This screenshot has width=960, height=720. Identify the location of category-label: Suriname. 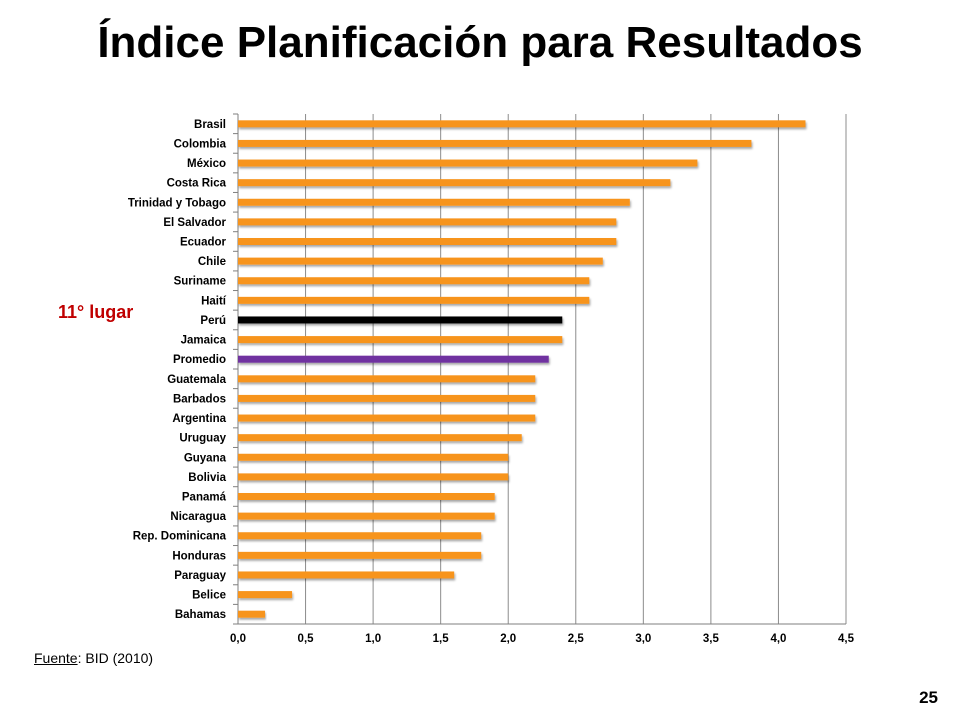
(200, 282).